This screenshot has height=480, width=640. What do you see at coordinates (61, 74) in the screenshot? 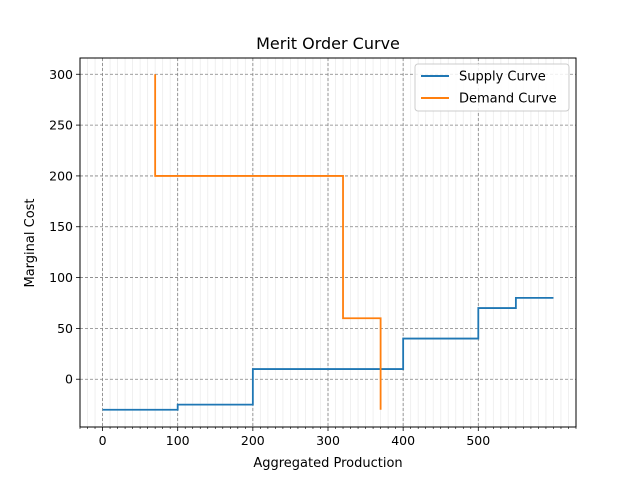
I see `y-tick-label: 300` at bounding box center [61, 74].